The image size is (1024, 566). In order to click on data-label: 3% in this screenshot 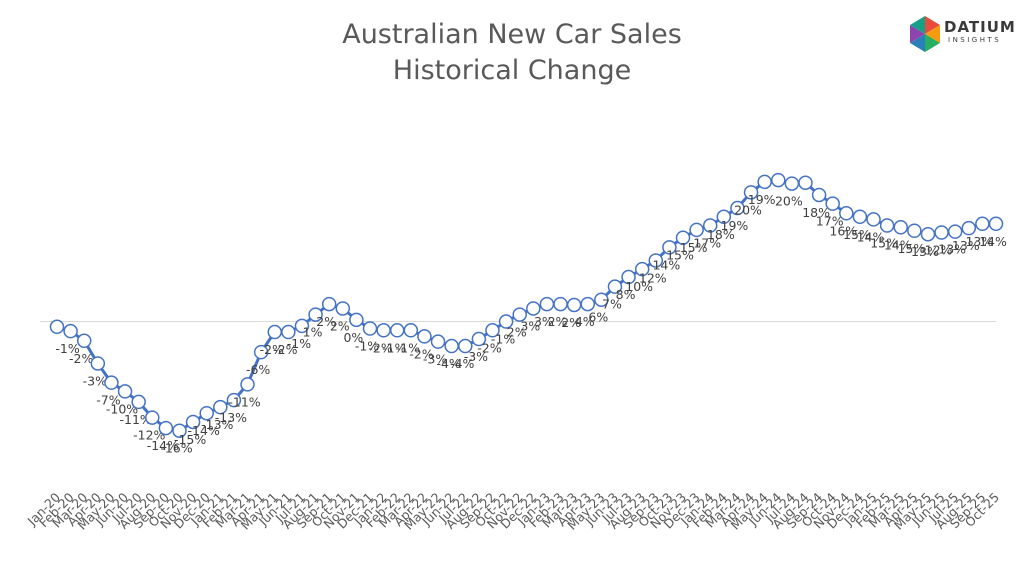, I will do `click(544, 321)`.